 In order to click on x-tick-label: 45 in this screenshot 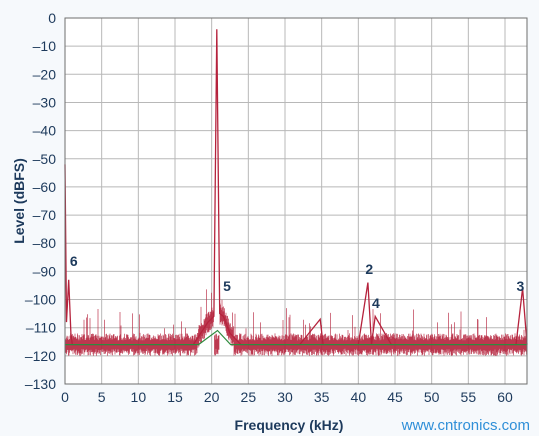, I will do `click(395, 397)`.